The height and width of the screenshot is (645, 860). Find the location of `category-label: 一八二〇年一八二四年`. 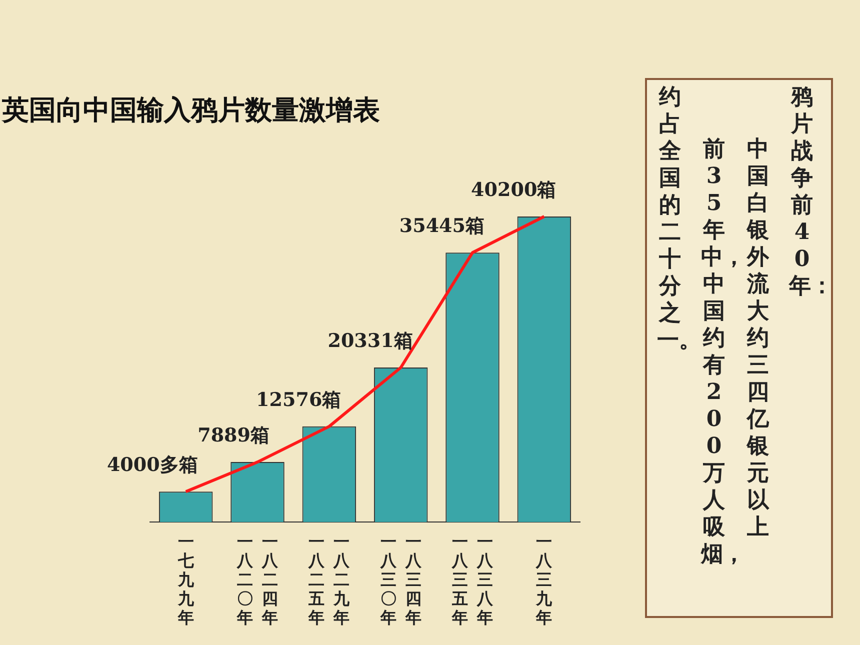

category-label: 一八二〇年一八二四年 is located at coordinates (257, 579).